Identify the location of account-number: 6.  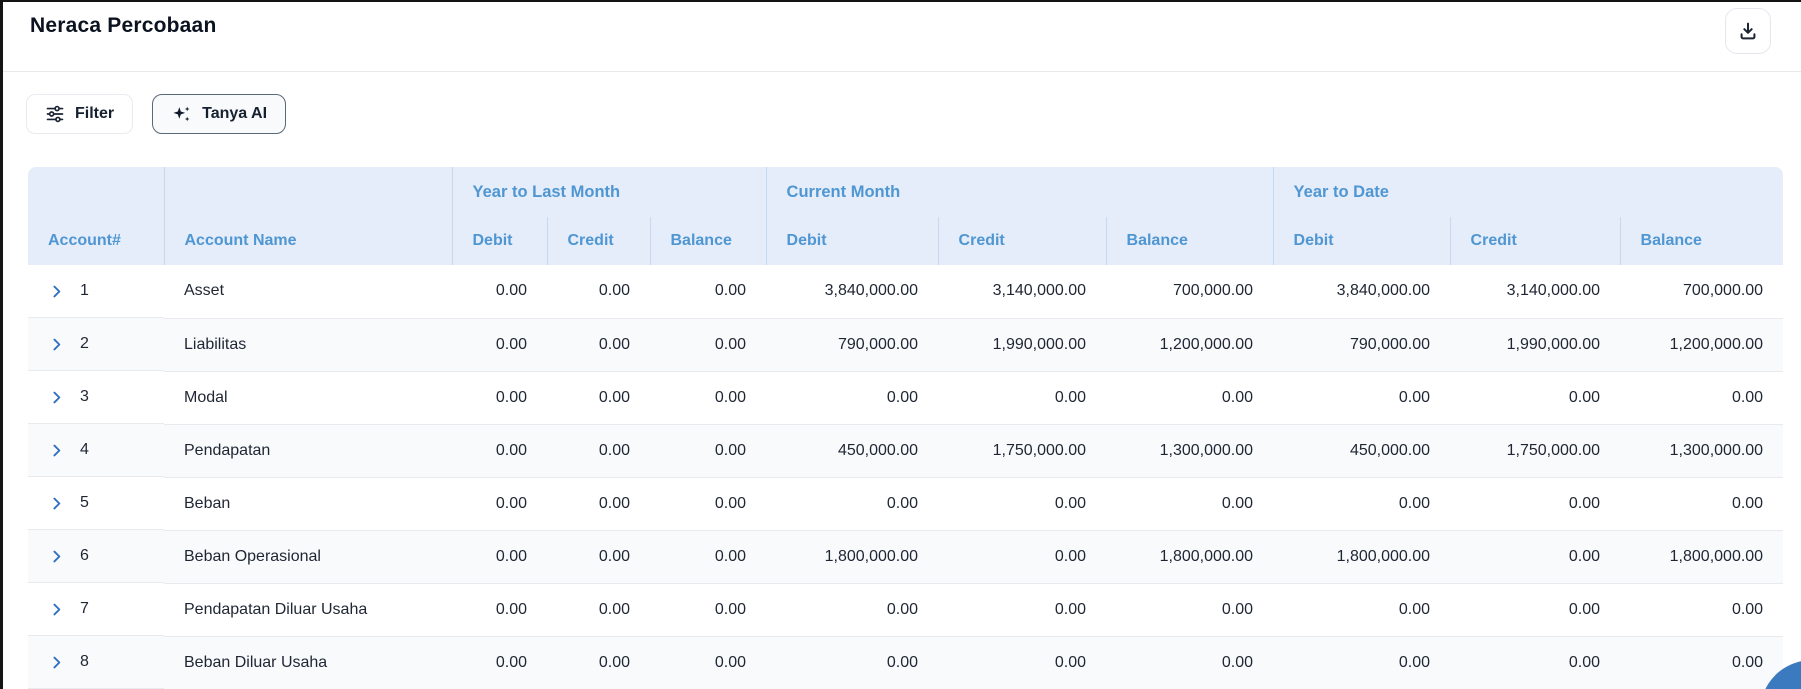
(84, 555).